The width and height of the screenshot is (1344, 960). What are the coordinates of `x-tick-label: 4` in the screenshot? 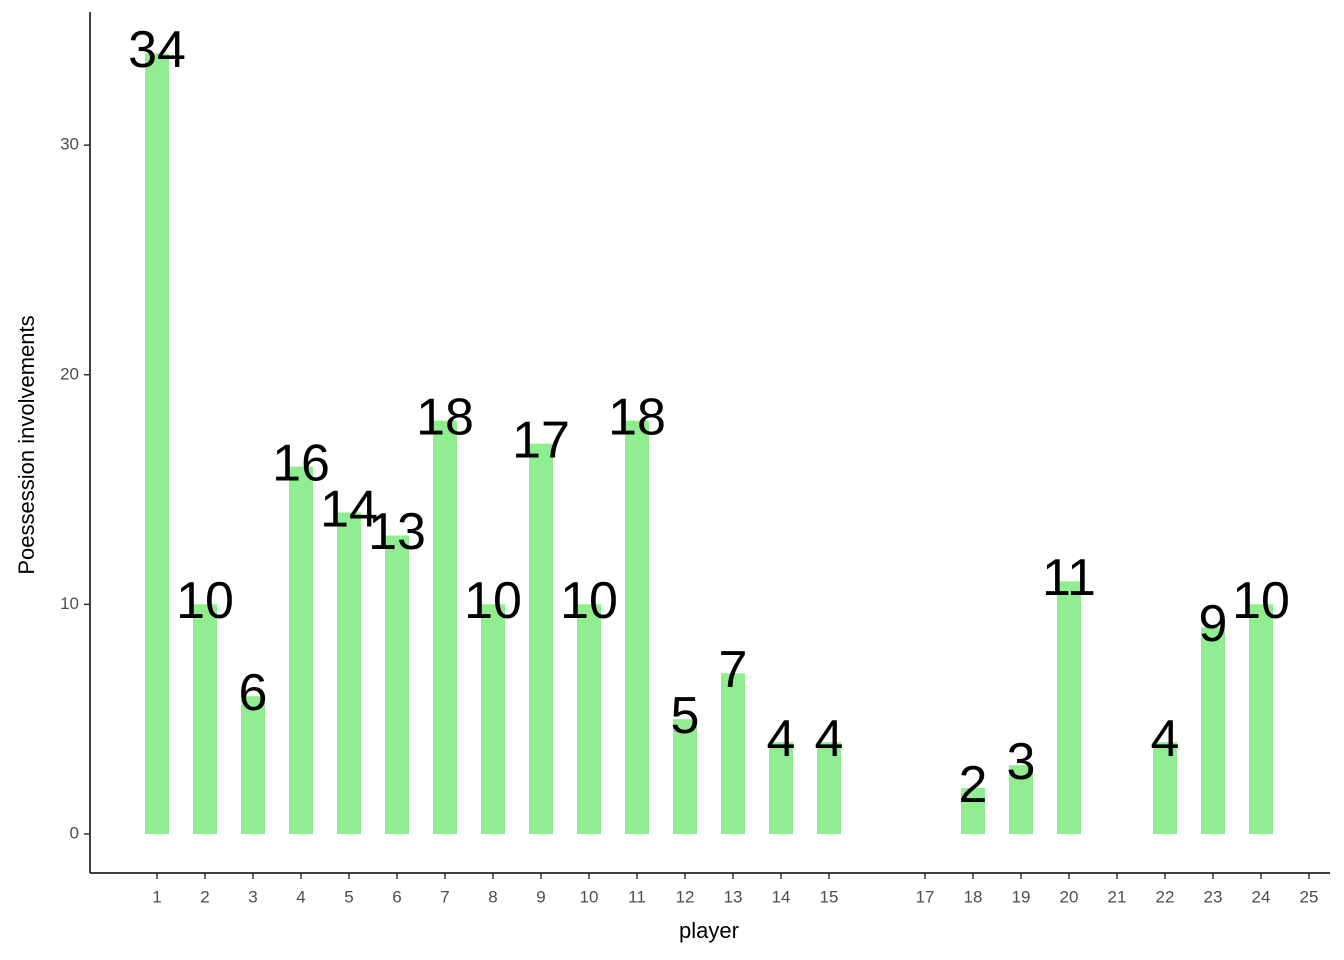 It's located at (300, 896).